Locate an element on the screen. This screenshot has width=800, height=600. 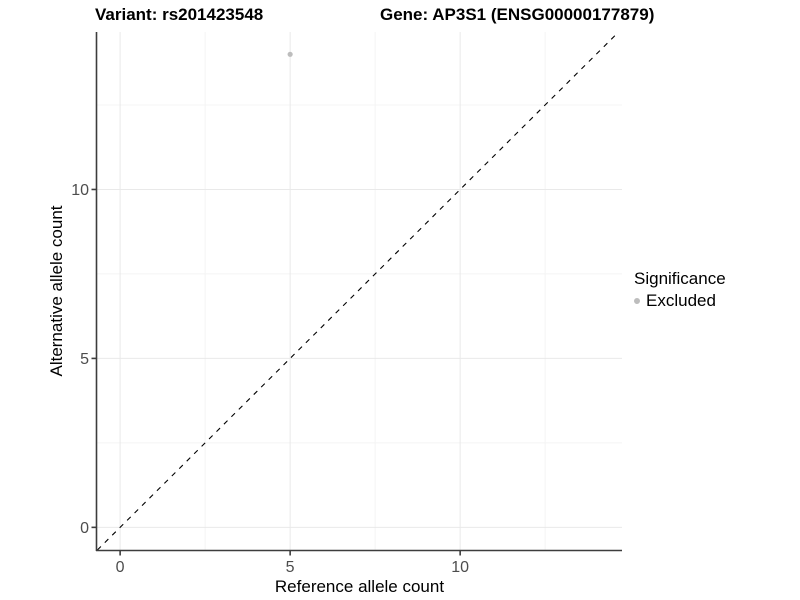
x-axis-title: Reference allele count is located at coordinates (359, 586).